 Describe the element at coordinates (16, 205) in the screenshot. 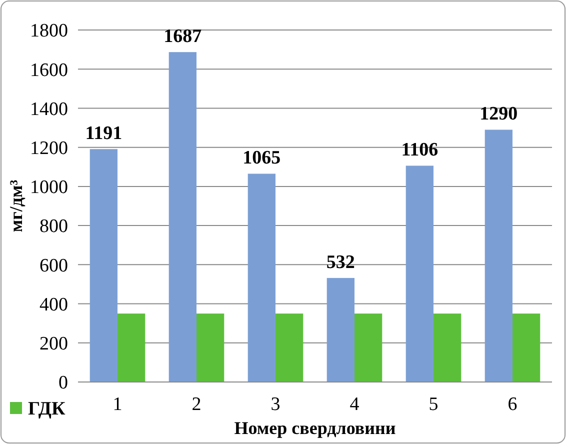

I see `y-axis-title: мг/дм³` at that location.